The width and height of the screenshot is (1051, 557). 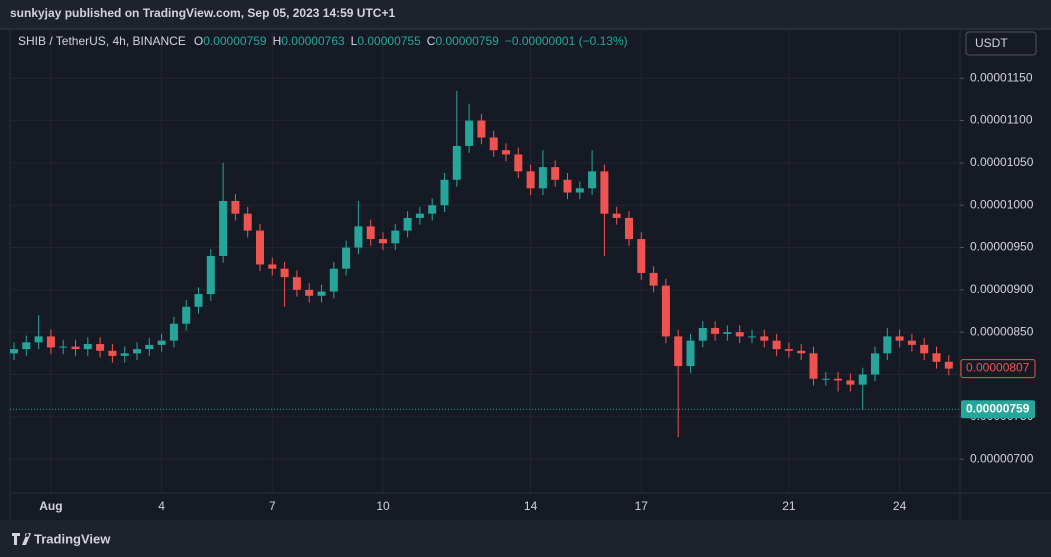 I want to click on y-tick-label: 0.00000900, so click(x=1002, y=289).